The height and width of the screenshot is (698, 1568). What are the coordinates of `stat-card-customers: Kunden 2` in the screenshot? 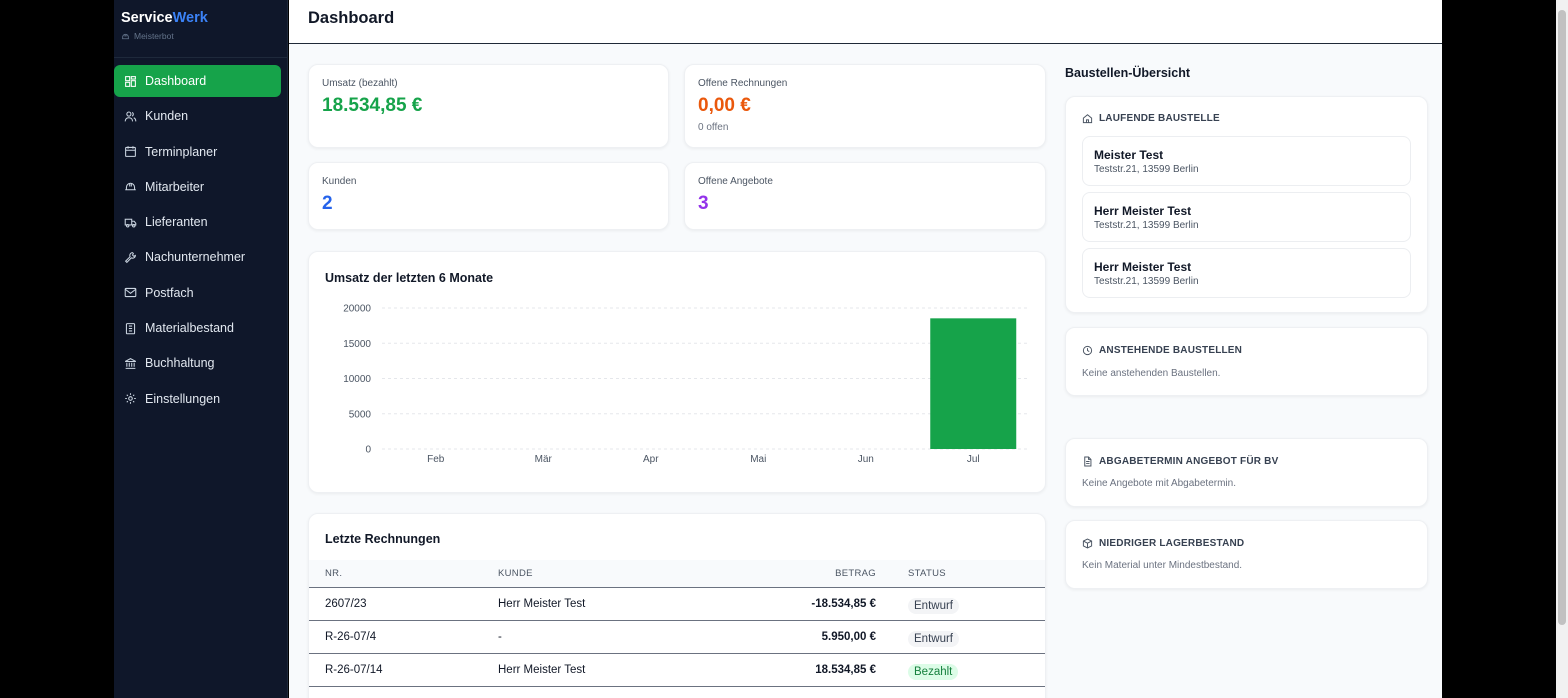 It's located at (488, 196).